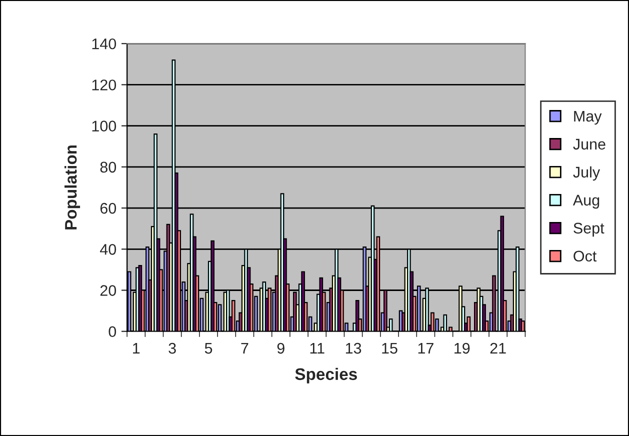  What do you see at coordinates (280, 348) in the screenshot?
I see `x-tick-label: 9` at bounding box center [280, 348].